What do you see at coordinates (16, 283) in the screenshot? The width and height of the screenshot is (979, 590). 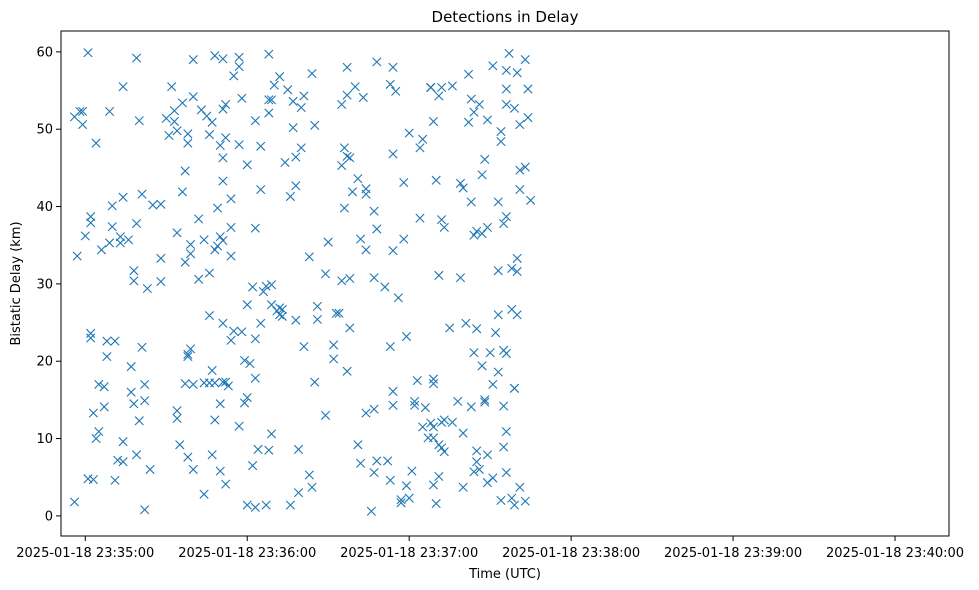 I see `y-axis-label: Bistatic Delay (km)` at bounding box center [16, 283].